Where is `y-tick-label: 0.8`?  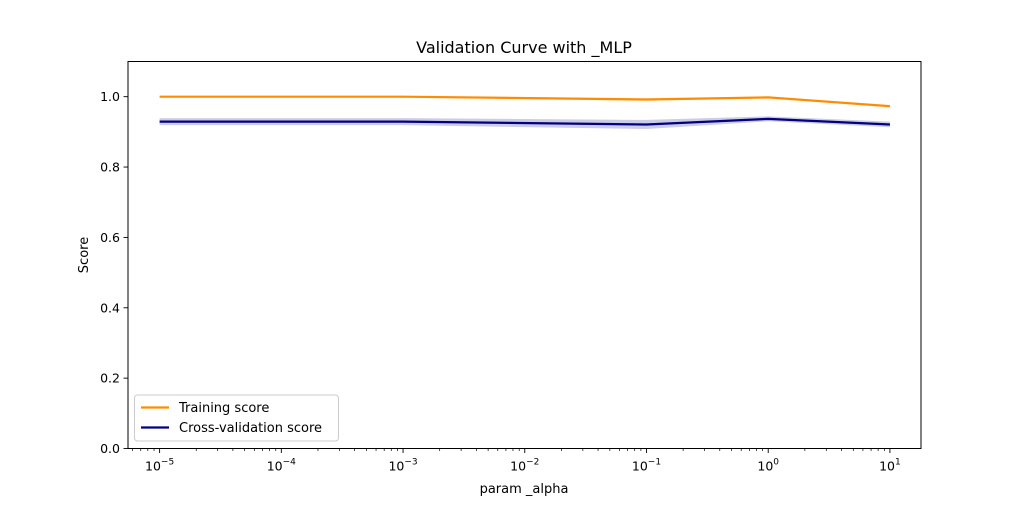 y-tick-label: 0.8 is located at coordinates (110, 167).